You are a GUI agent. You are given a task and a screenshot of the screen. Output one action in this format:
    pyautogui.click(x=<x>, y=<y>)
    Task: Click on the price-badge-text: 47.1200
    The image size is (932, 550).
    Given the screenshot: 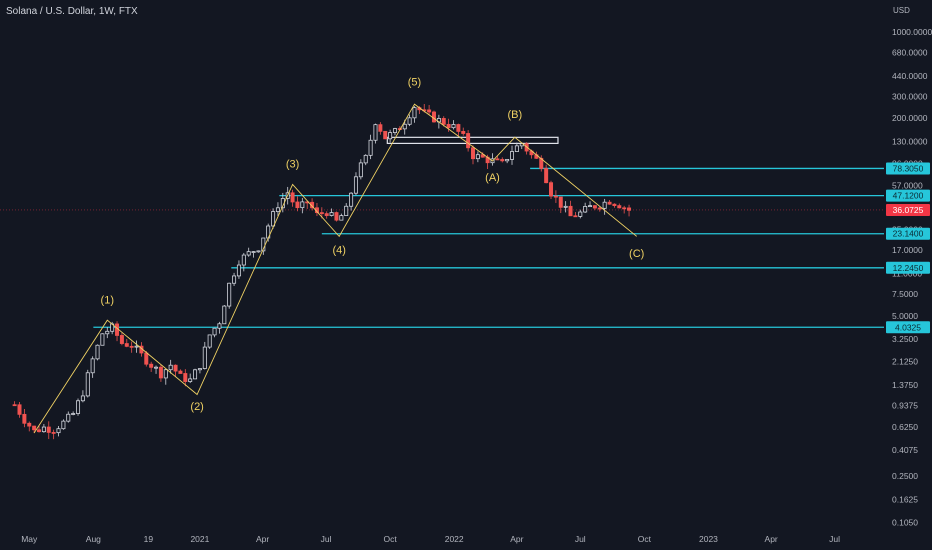 What is the action you would take?
    pyautogui.click(x=908, y=196)
    